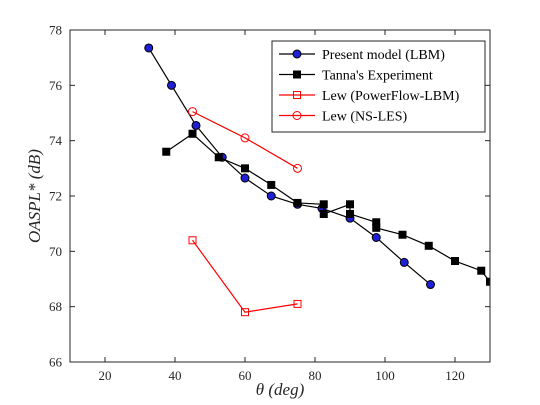 The image size is (540, 405). What do you see at coordinates (280, 389) in the screenshot?
I see `x-axis-label: θ (deg)` at bounding box center [280, 389].